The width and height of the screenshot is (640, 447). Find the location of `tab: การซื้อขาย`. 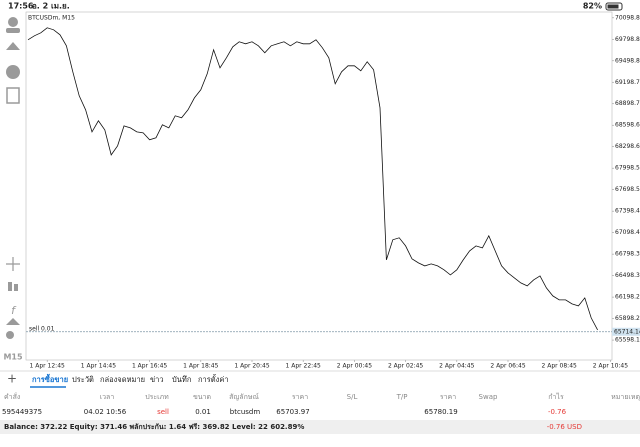

tab: การซื้อขาย is located at coordinates (50, 378).